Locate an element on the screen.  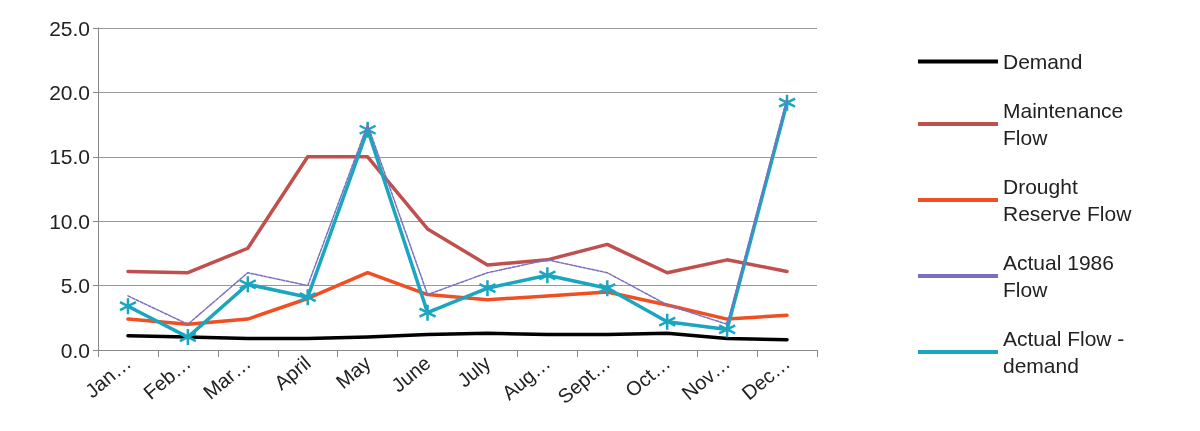
y-tick-label: 15.0 is located at coordinates (69, 157).